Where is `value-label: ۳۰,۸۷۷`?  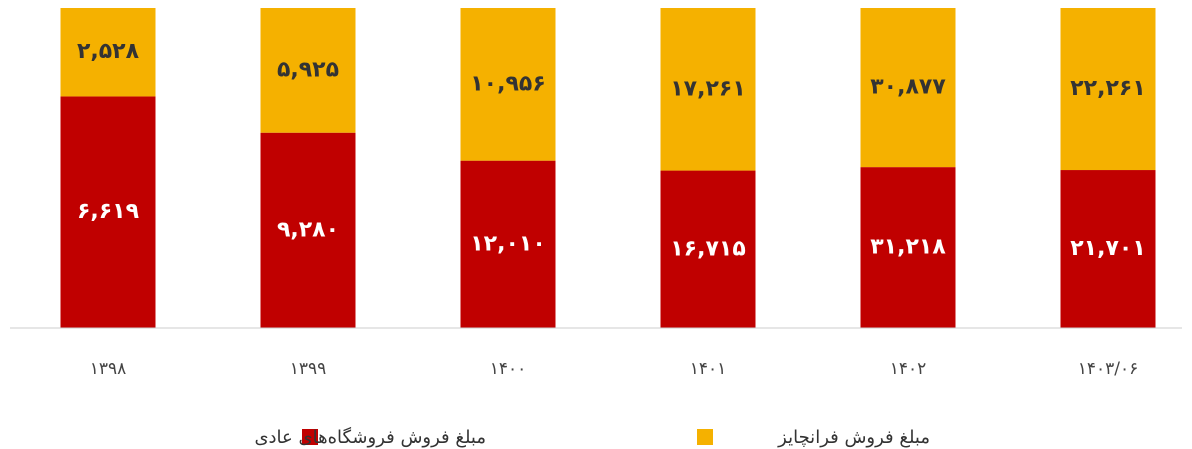 value-label: ۳۰,۸۷۷ is located at coordinates (908, 87).